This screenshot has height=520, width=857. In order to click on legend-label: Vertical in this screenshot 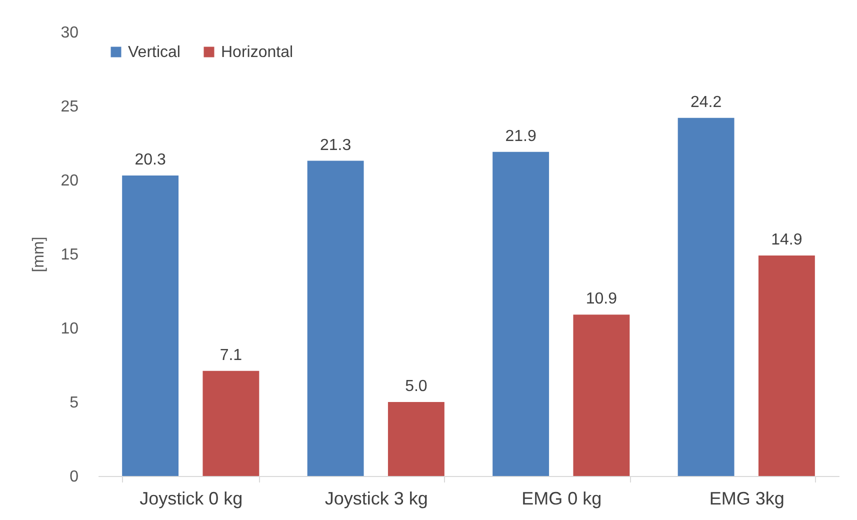, I will do `click(154, 52)`.